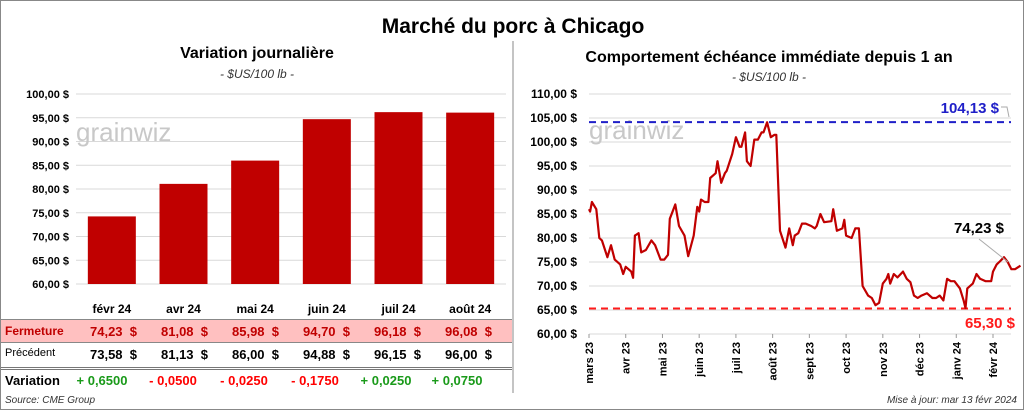  Describe the element at coordinates (257, 53) in the screenshot. I see `bar-chart-title: Variation journalière` at that location.